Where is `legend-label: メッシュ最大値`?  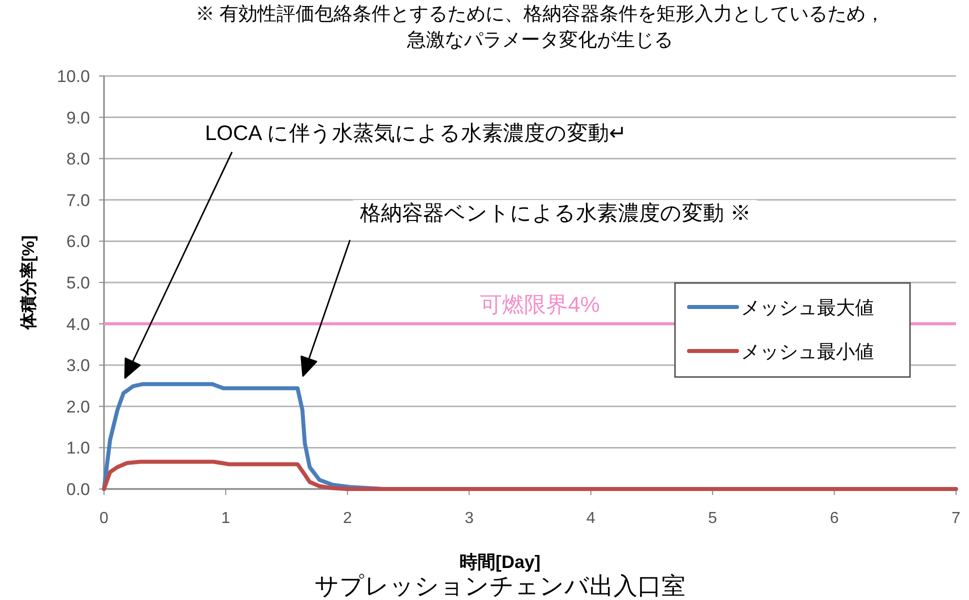 legend-label: メッシュ最大値 is located at coordinates (807, 308).